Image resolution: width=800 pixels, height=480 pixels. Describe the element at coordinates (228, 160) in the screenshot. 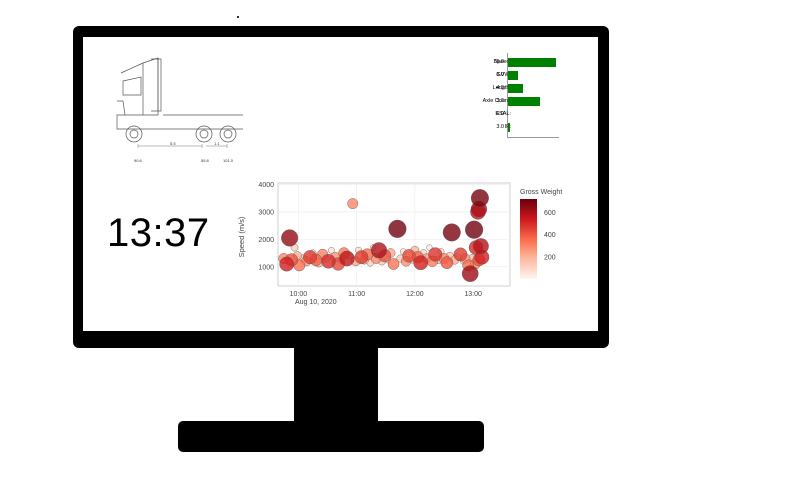

I see `axle-load-3: 101.0` at that location.